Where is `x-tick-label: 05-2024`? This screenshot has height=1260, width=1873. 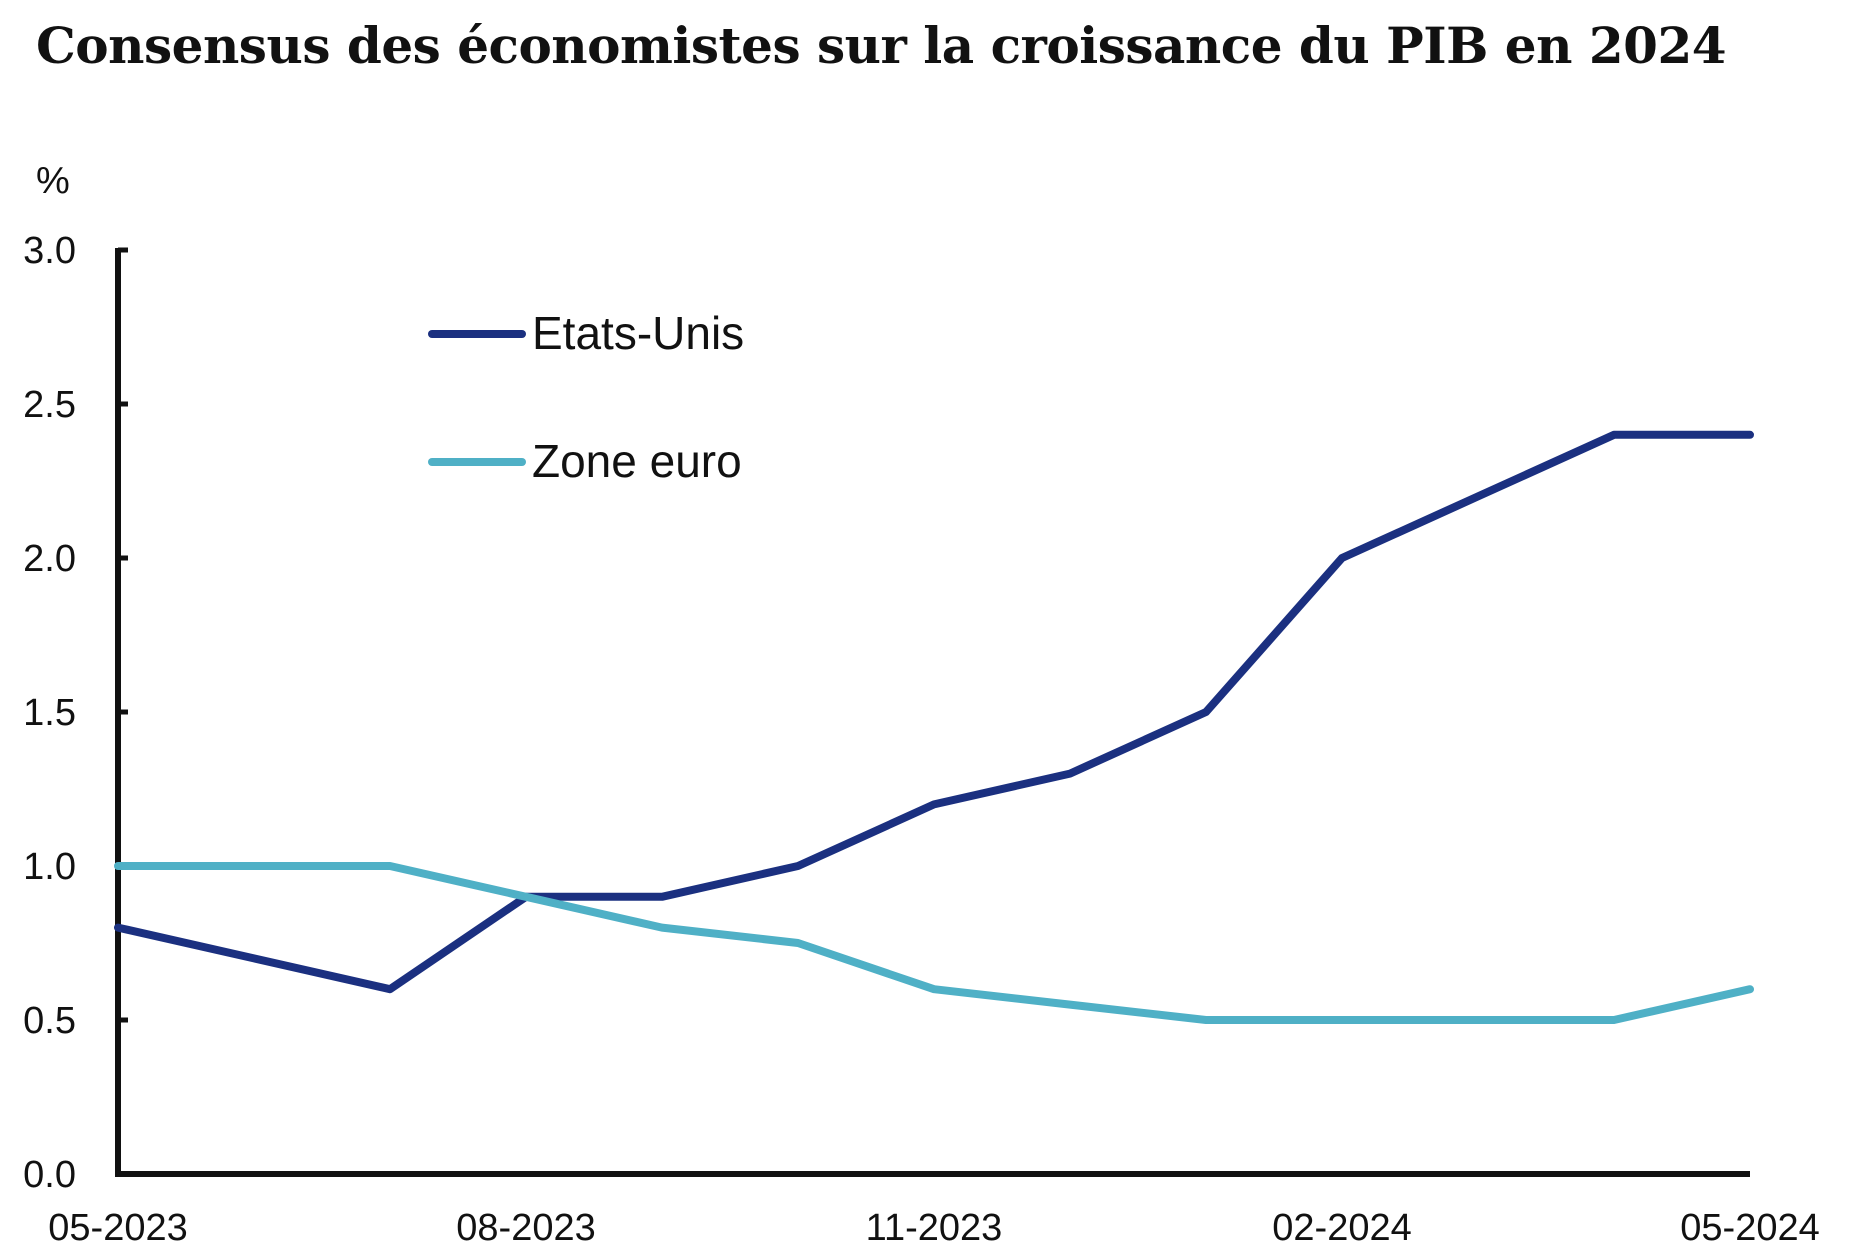
x-tick-label: 05-2024 is located at coordinates (1749, 1228).